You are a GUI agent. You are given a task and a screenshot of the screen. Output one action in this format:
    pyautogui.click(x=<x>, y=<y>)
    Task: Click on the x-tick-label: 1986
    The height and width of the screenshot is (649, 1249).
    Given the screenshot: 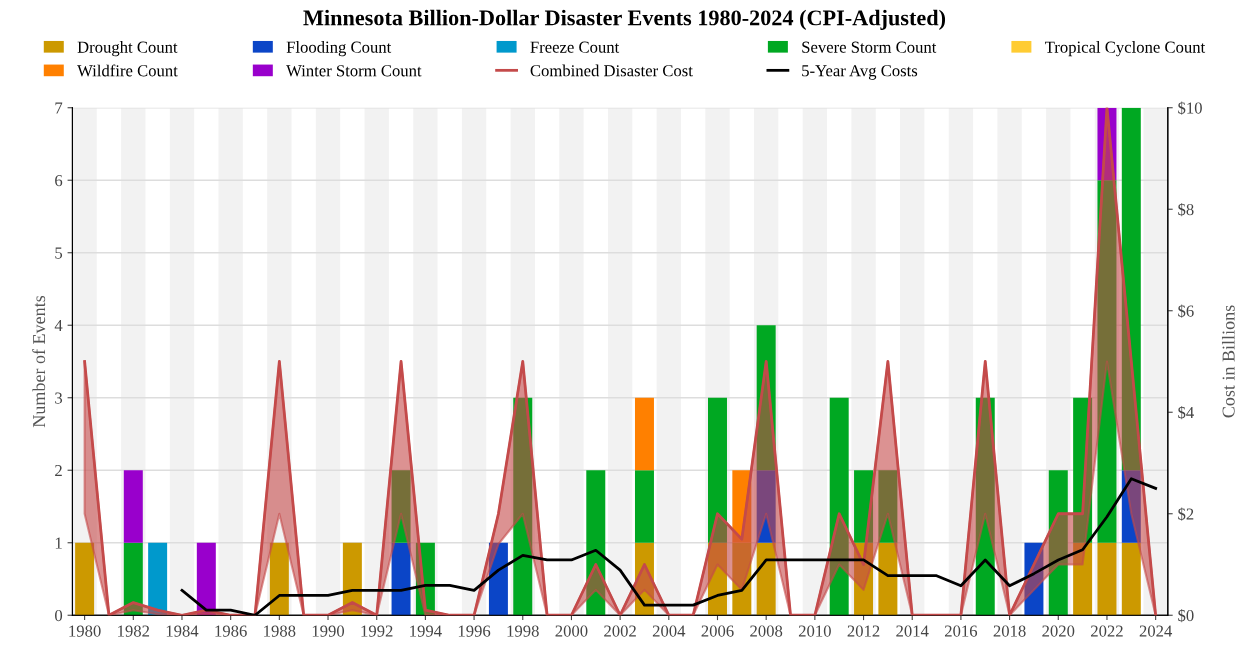 What is the action you would take?
    pyautogui.click(x=231, y=631)
    